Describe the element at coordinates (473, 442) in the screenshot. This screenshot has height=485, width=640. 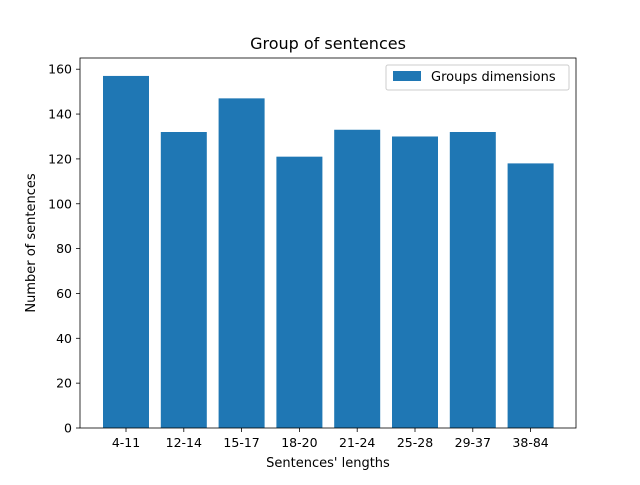
I see `x-tick-label: 29-37` at that location.